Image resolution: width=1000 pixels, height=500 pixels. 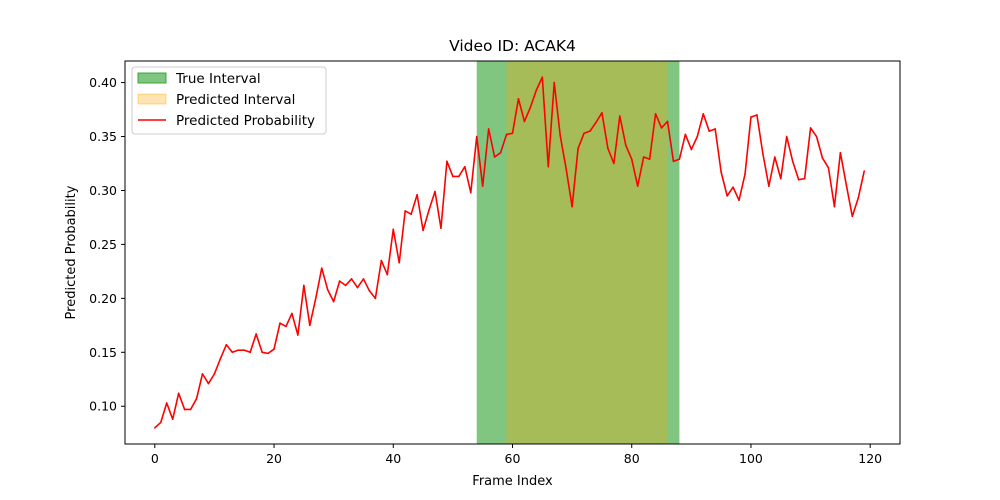 I want to click on legend-true-interval-swatch, so click(x=152, y=78).